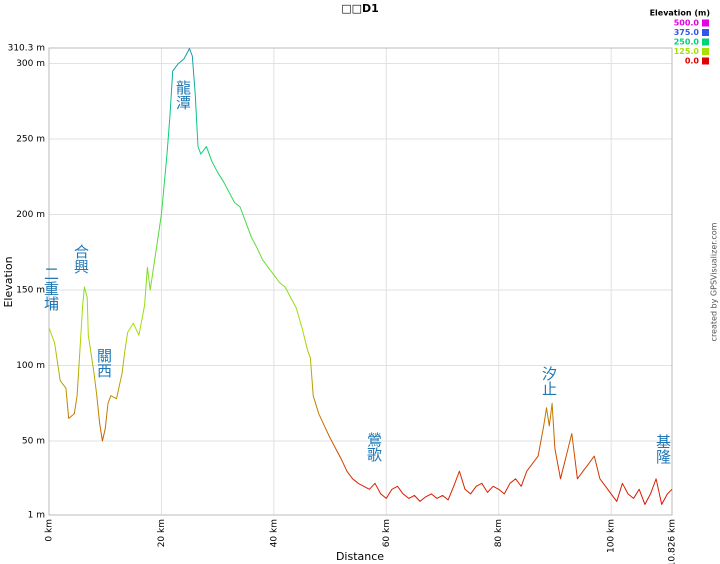 The image size is (720, 564). I want to click on place-annotation: 關西, so click(104, 363).